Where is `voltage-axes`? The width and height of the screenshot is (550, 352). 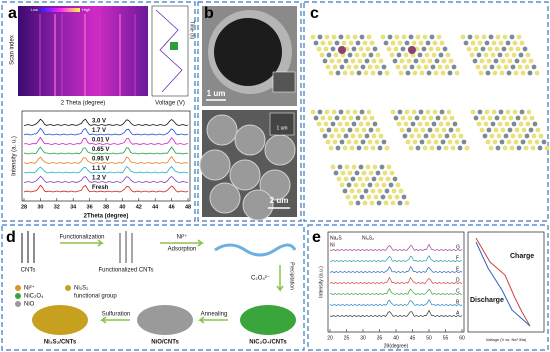 voltage-axes is located at coordinates (506, 282).